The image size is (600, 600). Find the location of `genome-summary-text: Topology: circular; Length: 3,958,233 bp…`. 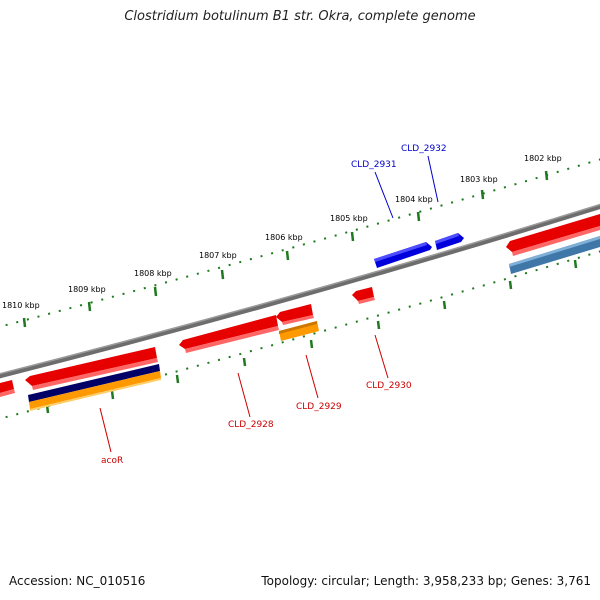

genome-summary-text: Topology: circular; Length: 3,958,233 bp… is located at coordinates (426, 581).